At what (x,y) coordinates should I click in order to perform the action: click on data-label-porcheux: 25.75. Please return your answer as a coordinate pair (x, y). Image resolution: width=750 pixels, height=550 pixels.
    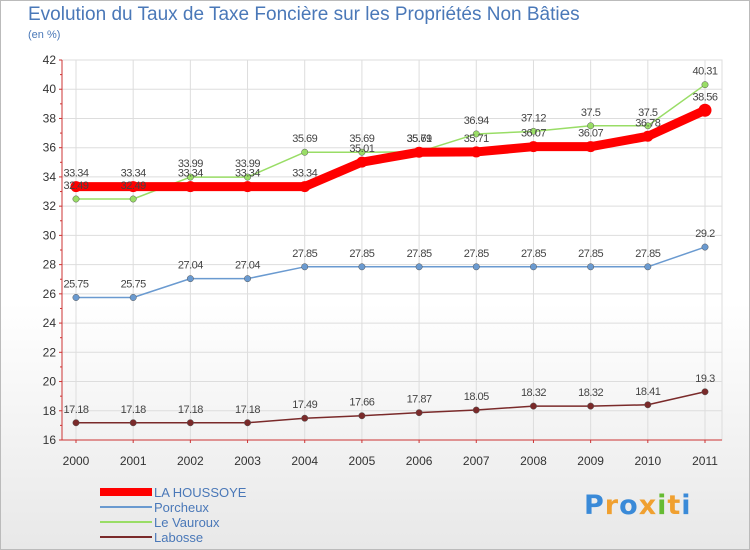
    Looking at the image, I should click on (75, 285).